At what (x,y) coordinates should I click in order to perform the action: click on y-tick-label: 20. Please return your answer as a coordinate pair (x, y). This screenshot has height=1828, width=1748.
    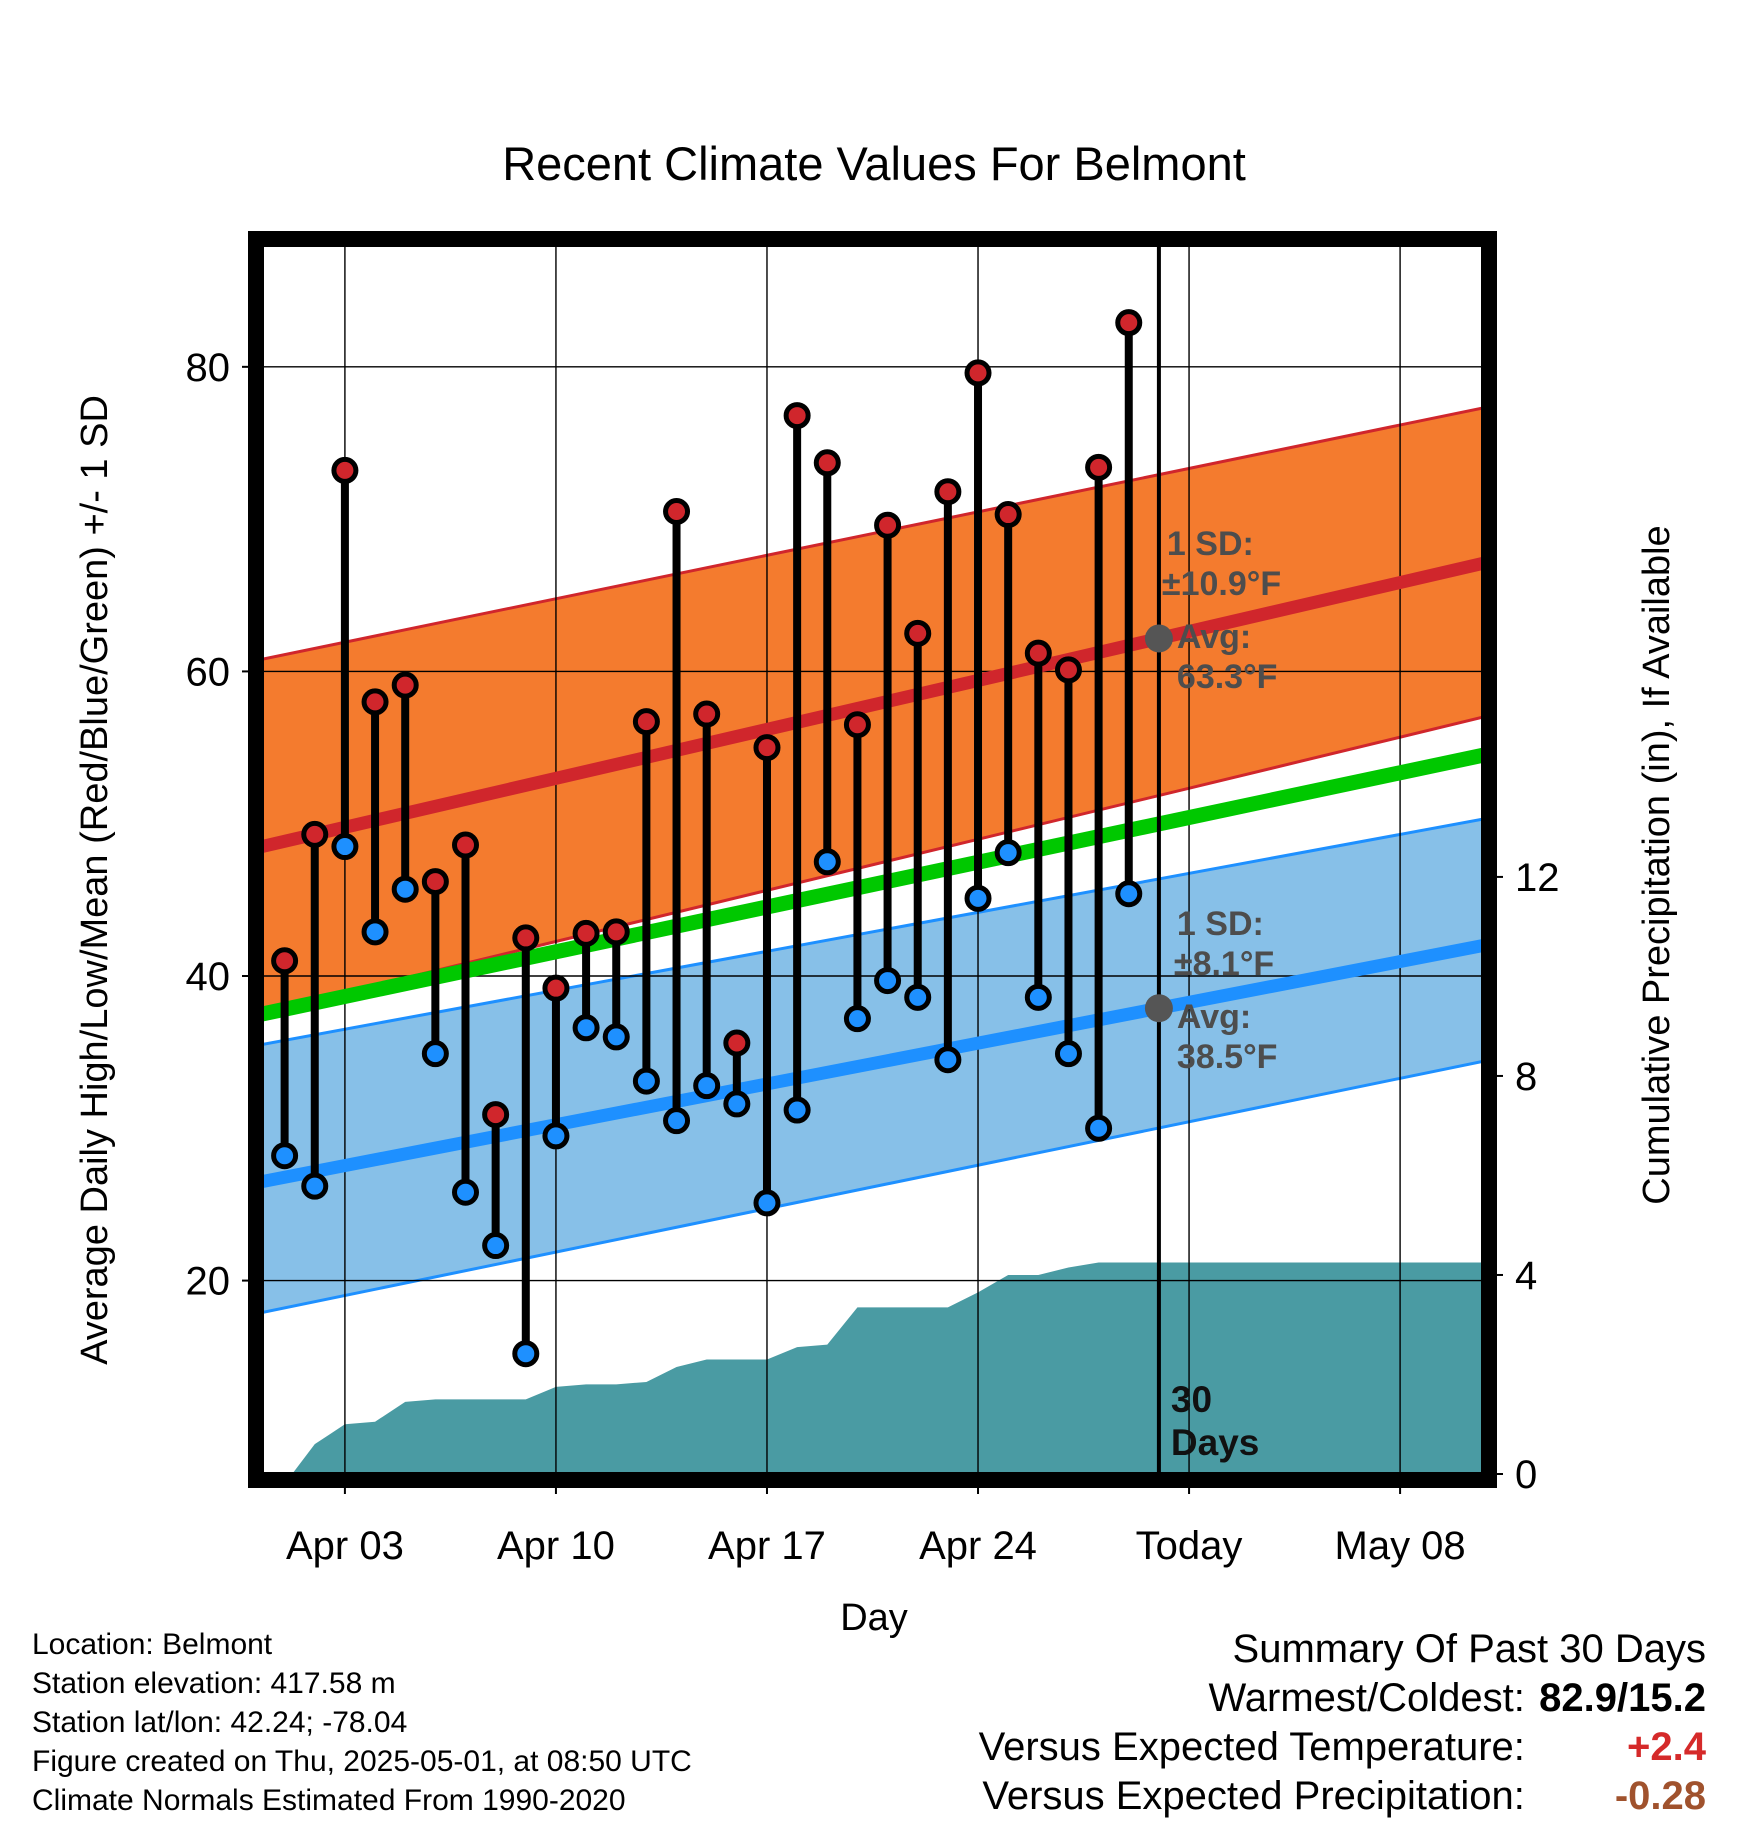
    Looking at the image, I should click on (208, 1282).